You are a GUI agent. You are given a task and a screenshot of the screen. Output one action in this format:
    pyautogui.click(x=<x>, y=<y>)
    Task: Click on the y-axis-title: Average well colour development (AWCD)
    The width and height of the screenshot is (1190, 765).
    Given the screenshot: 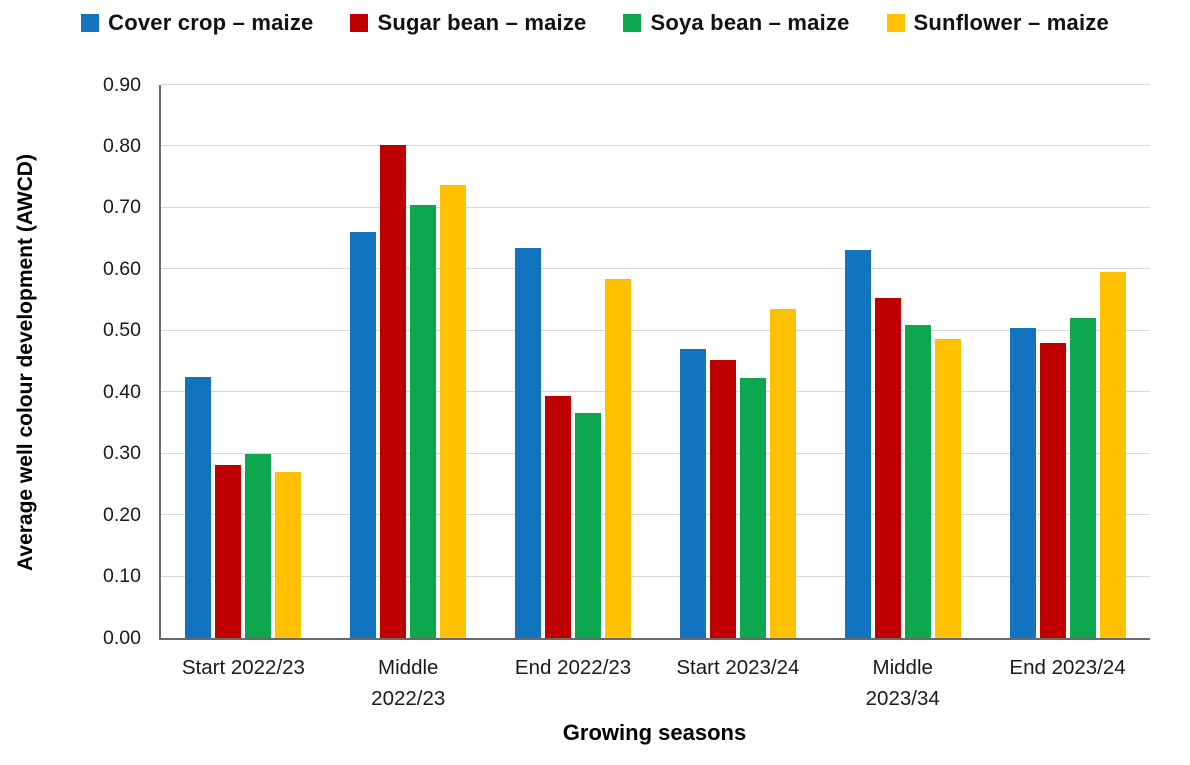 What is the action you would take?
    pyautogui.click(x=25, y=362)
    